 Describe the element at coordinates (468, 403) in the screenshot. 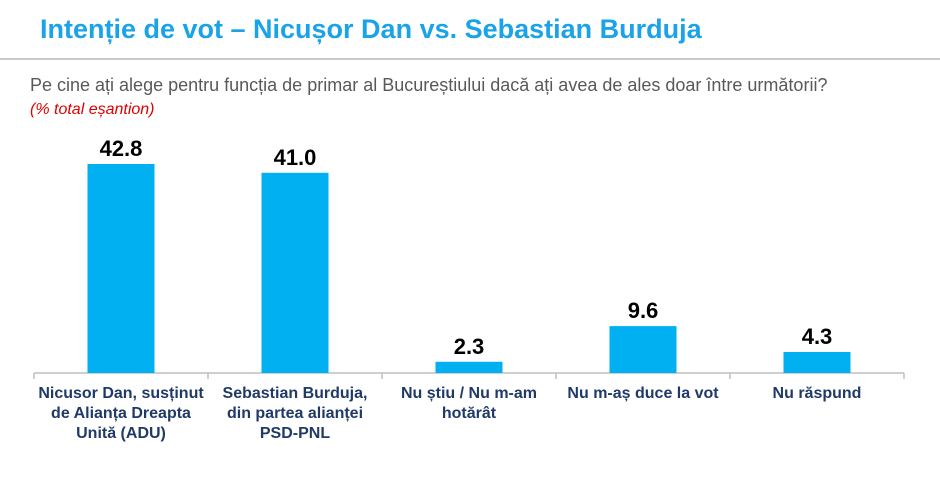

I see `category-label: Nu știu / Nu m-am hotărât` at that location.